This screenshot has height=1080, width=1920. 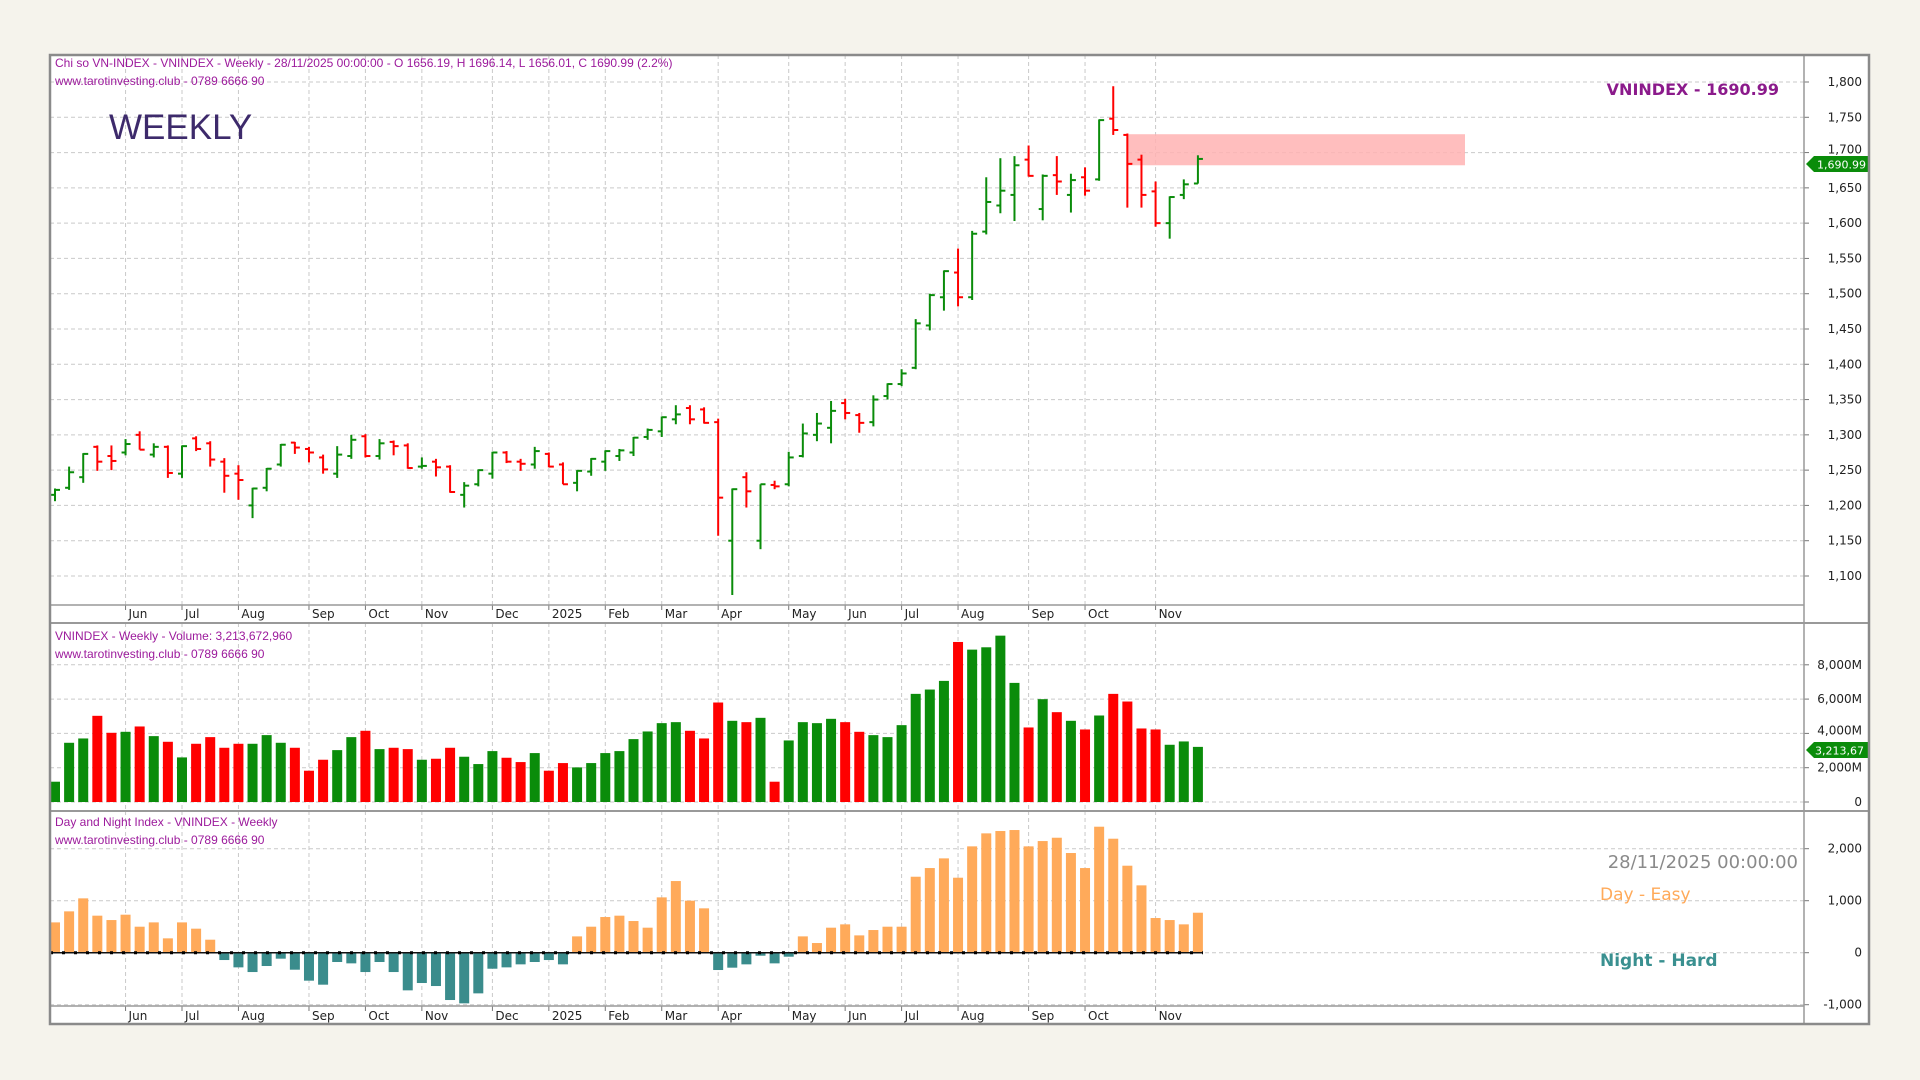 What do you see at coordinates (1845, 849) in the screenshot?
I see `dni-tick-label: 2,000` at bounding box center [1845, 849].